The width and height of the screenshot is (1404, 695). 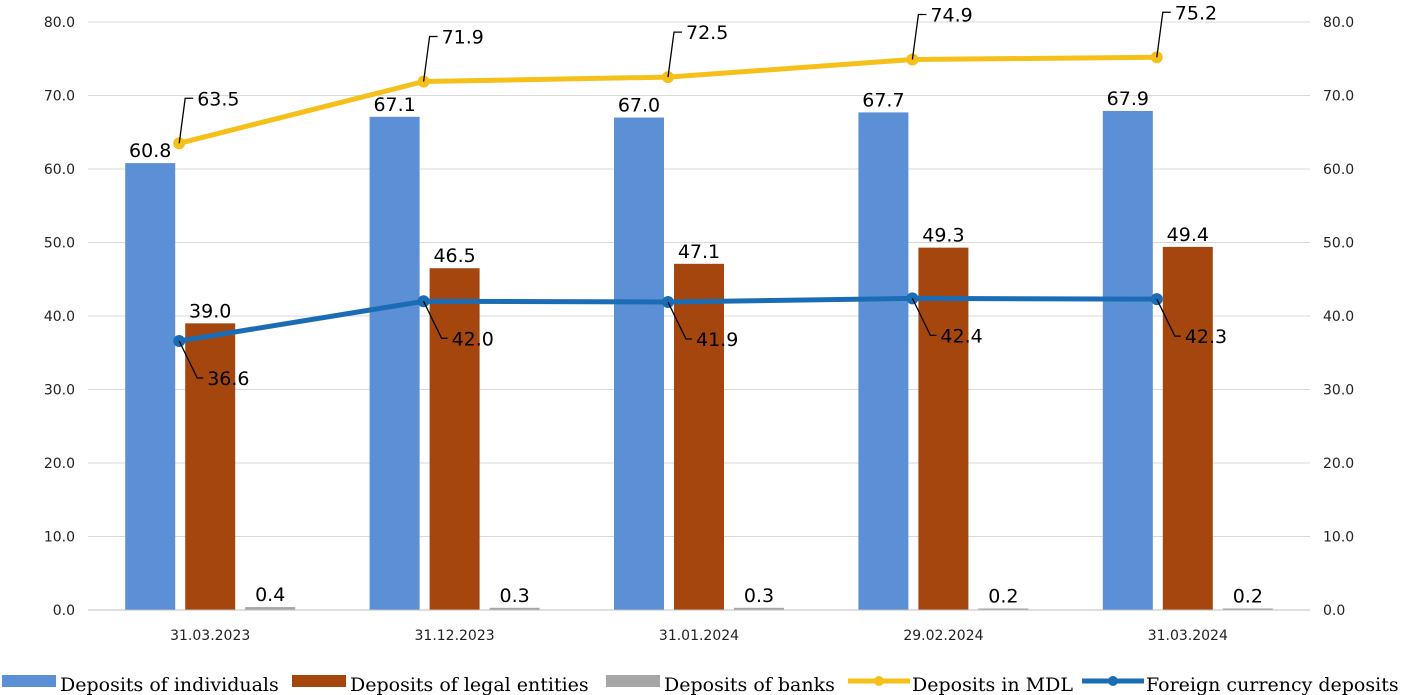 I want to click on y-tick-label-right: 40.0, so click(x=1338, y=317).